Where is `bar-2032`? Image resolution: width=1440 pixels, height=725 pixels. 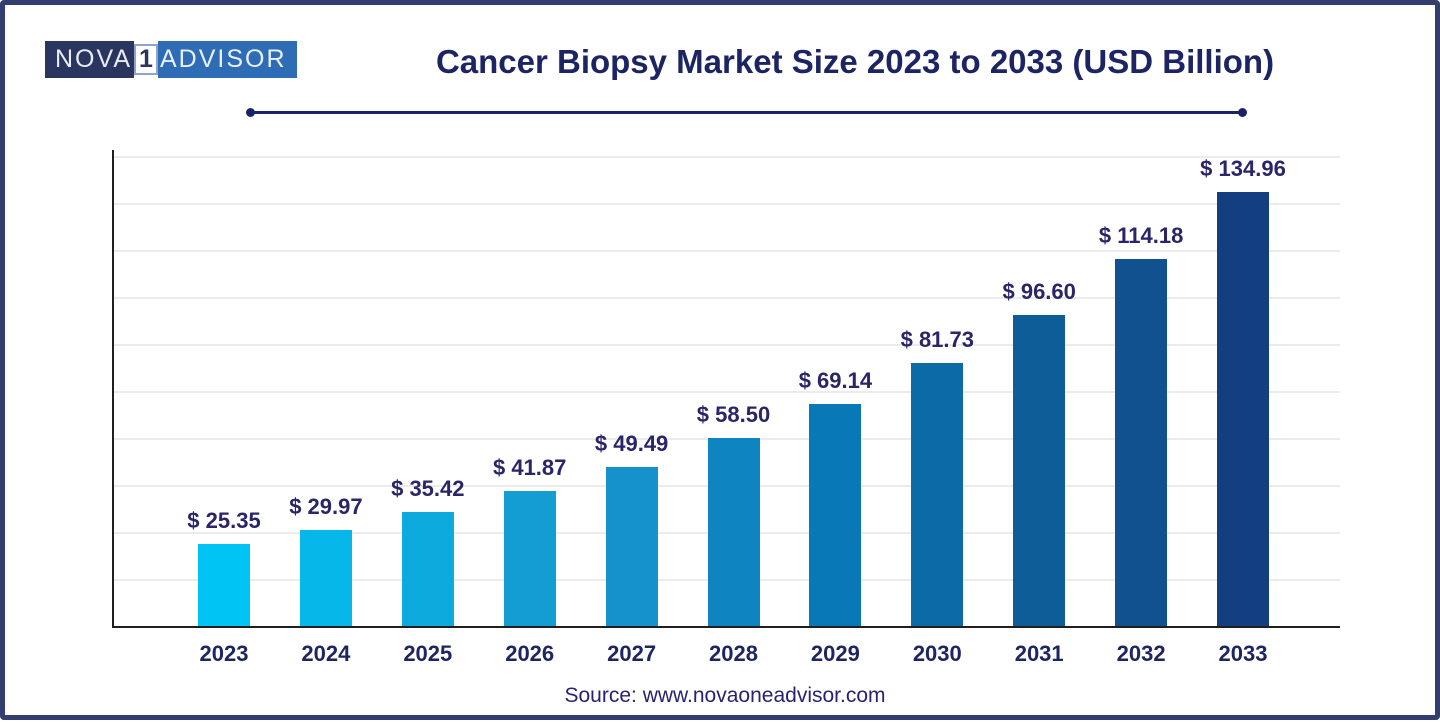
bar-2032 is located at coordinates (1141, 442).